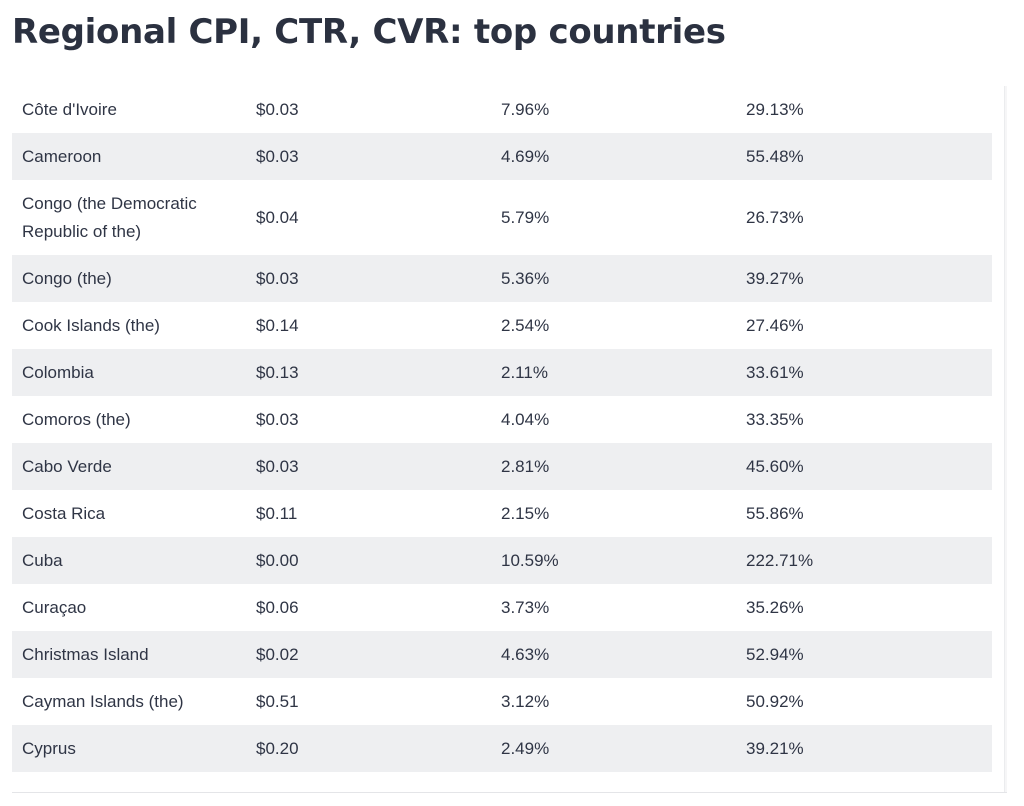  I want to click on cpi-cell: $0.14, so click(277, 325).